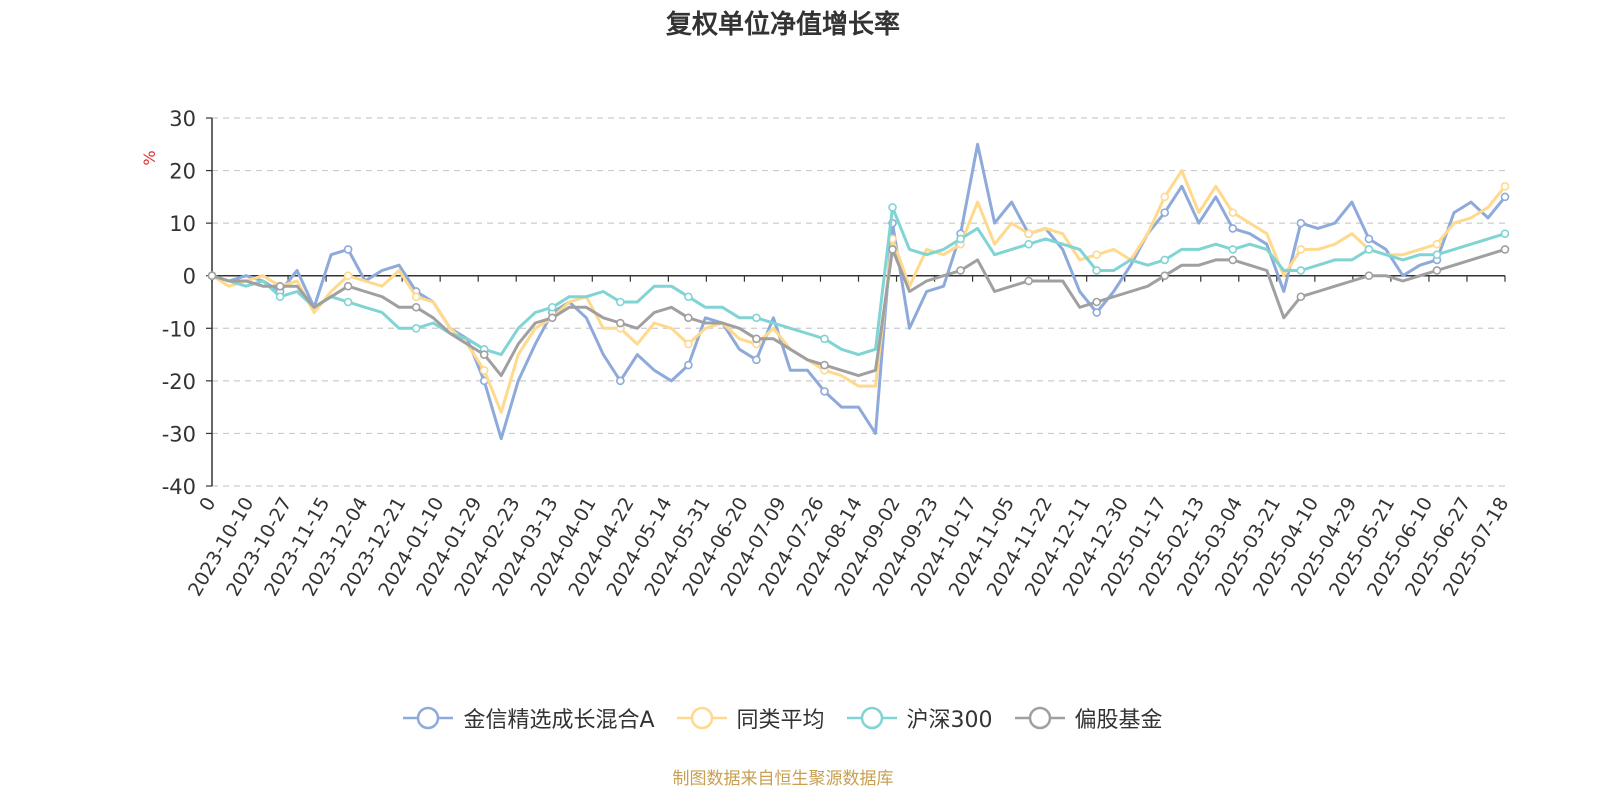  What do you see at coordinates (189, 277) in the screenshot?
I see `y-tick-label: 0` at bounding box center [189, 277].